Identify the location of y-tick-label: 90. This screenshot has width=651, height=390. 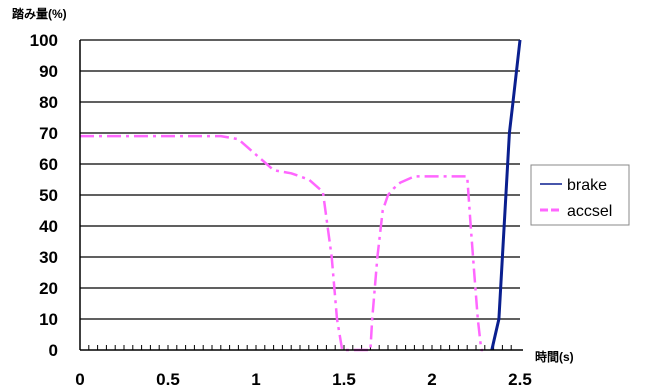
(48, 71).